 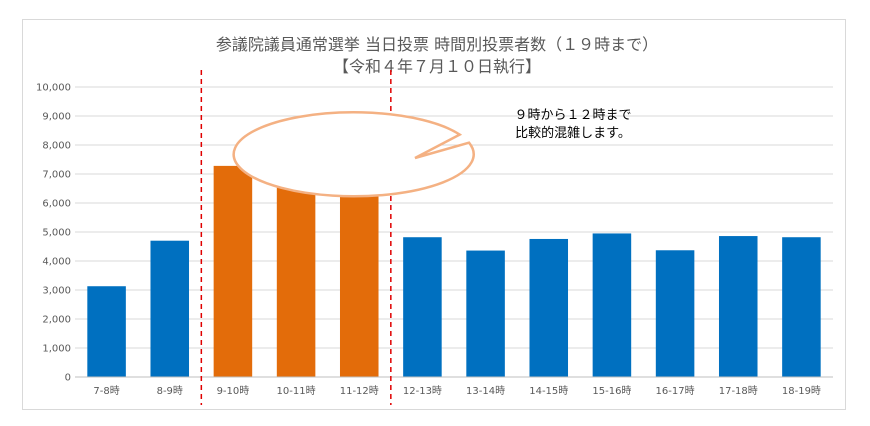 What do you see at coordinates (56, 117) in the screenshot?
I see `y-tick-label: 9,000` at bounding box center [56, 117].